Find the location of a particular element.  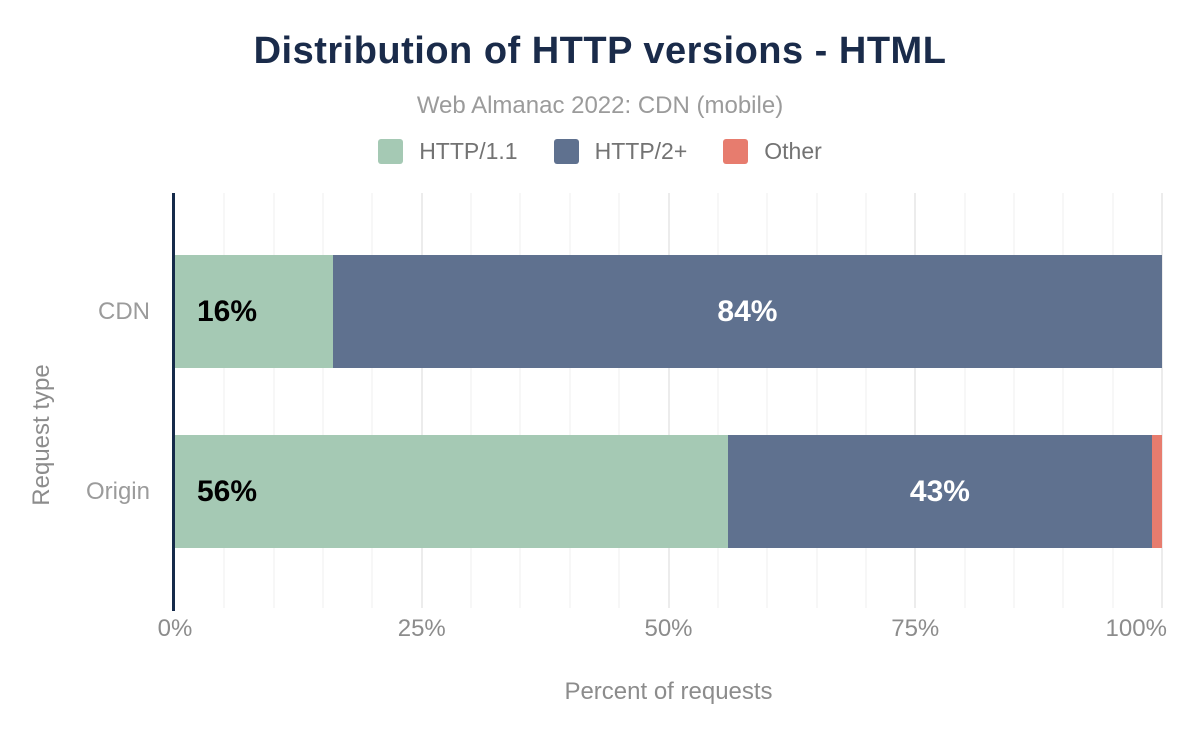

bar-value-label: 56% is located at coordinates (227, 491).